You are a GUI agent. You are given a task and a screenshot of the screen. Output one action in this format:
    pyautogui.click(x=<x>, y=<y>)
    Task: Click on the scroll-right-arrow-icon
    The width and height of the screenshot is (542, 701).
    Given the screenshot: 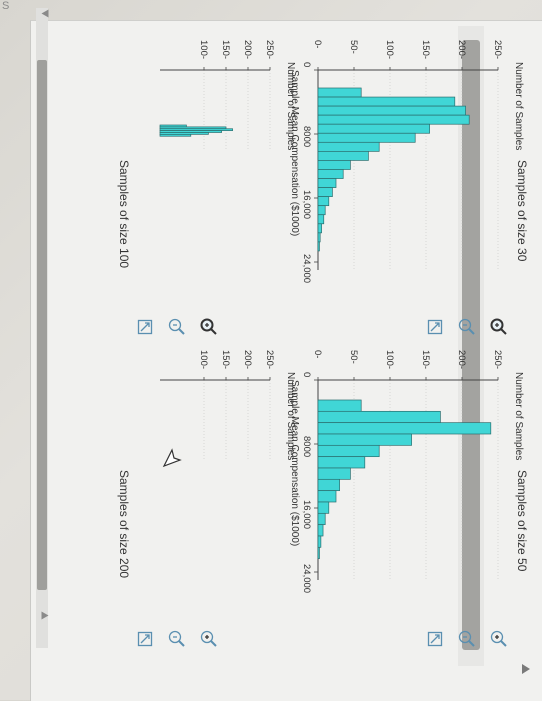 What is the action you would take?
    pyautogui.click(x=526, y=669)
    